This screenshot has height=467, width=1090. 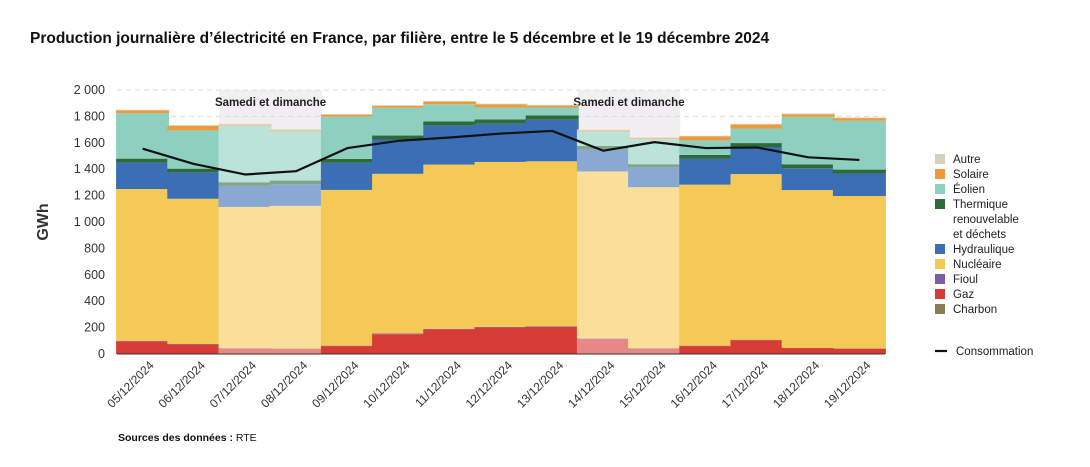 What do you see at coordinates (540, 384) in the screenshot?
I see `x-tick-label: 13/12/2024` at bounding box center [540, 384].